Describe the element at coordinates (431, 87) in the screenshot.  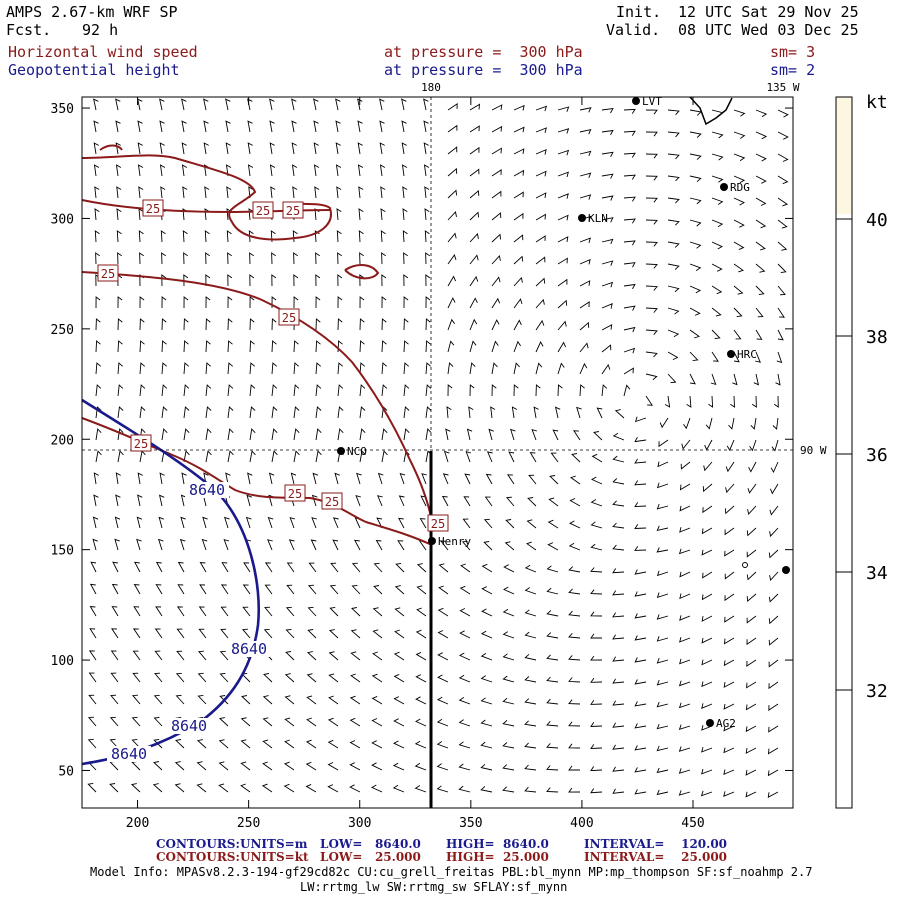
I see `top-label-180: 180` at that location.